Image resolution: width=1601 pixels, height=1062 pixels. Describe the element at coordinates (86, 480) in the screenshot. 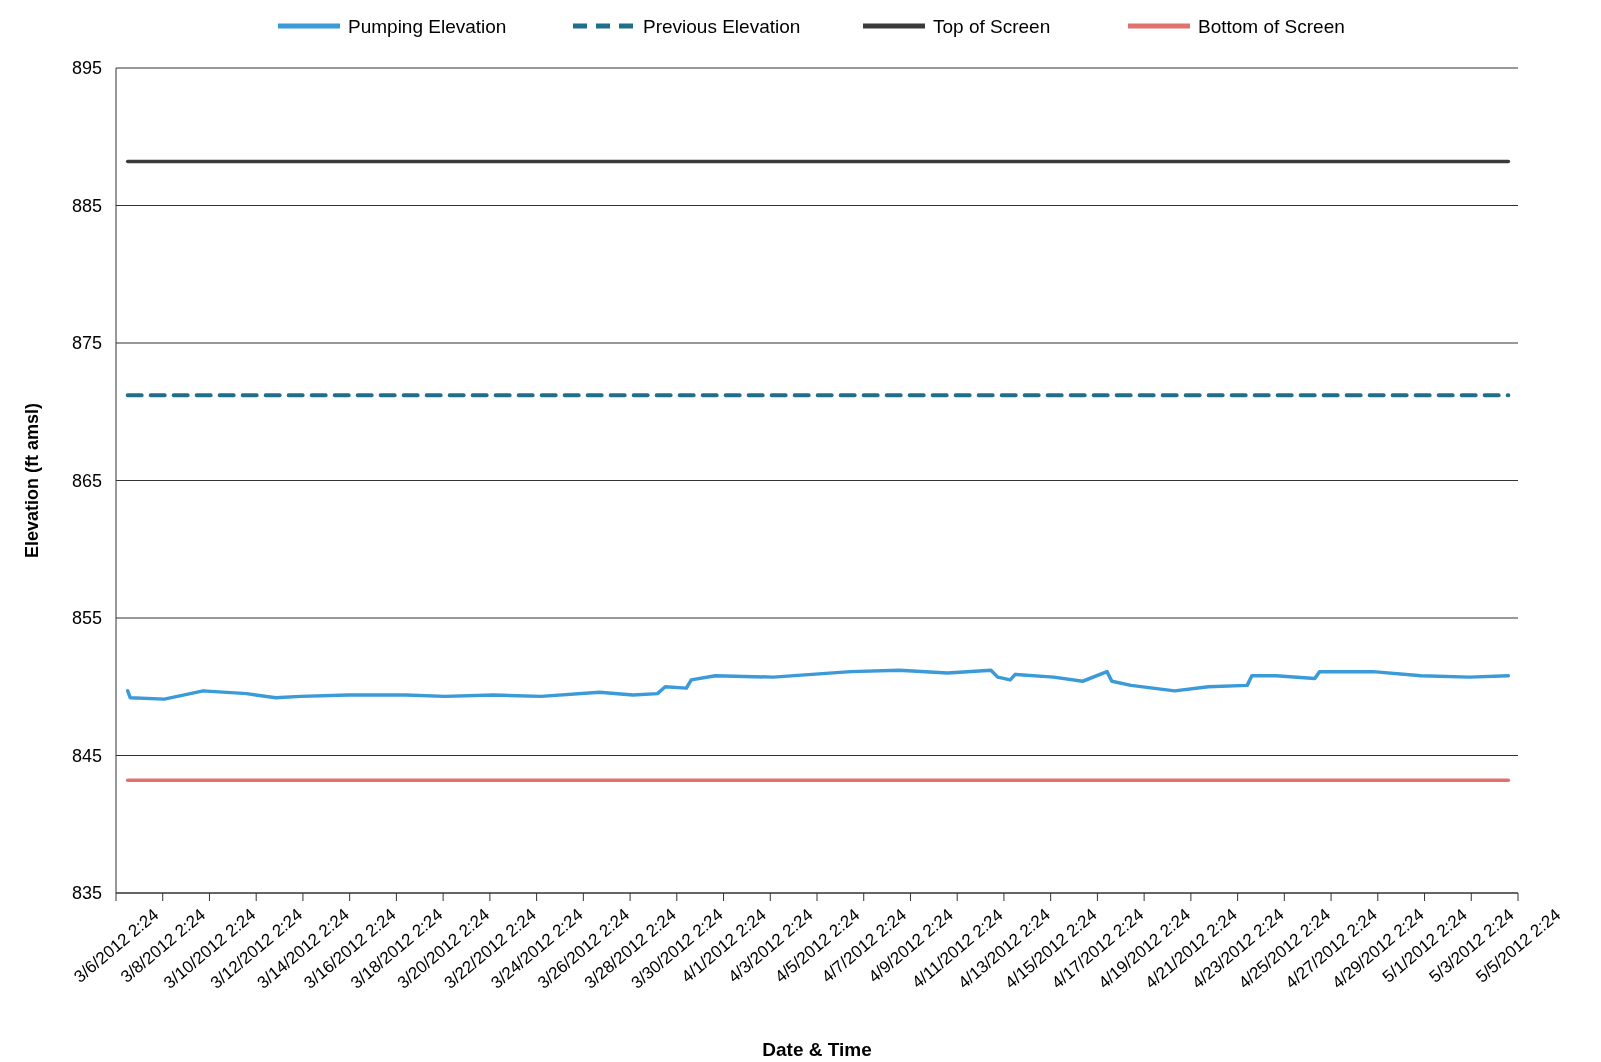

I see `y-tick-label: 865` at that location.